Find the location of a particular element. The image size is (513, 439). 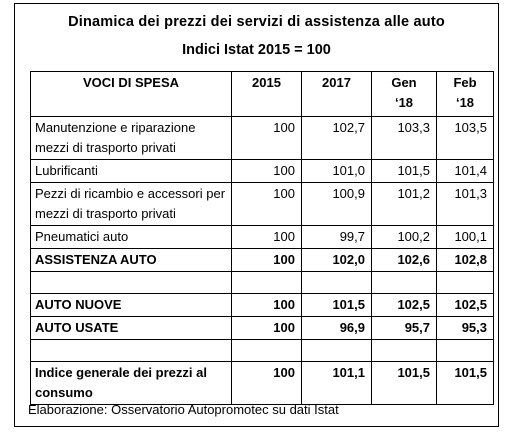

value-cell: 96,9 is located at coordinates (336, 328).